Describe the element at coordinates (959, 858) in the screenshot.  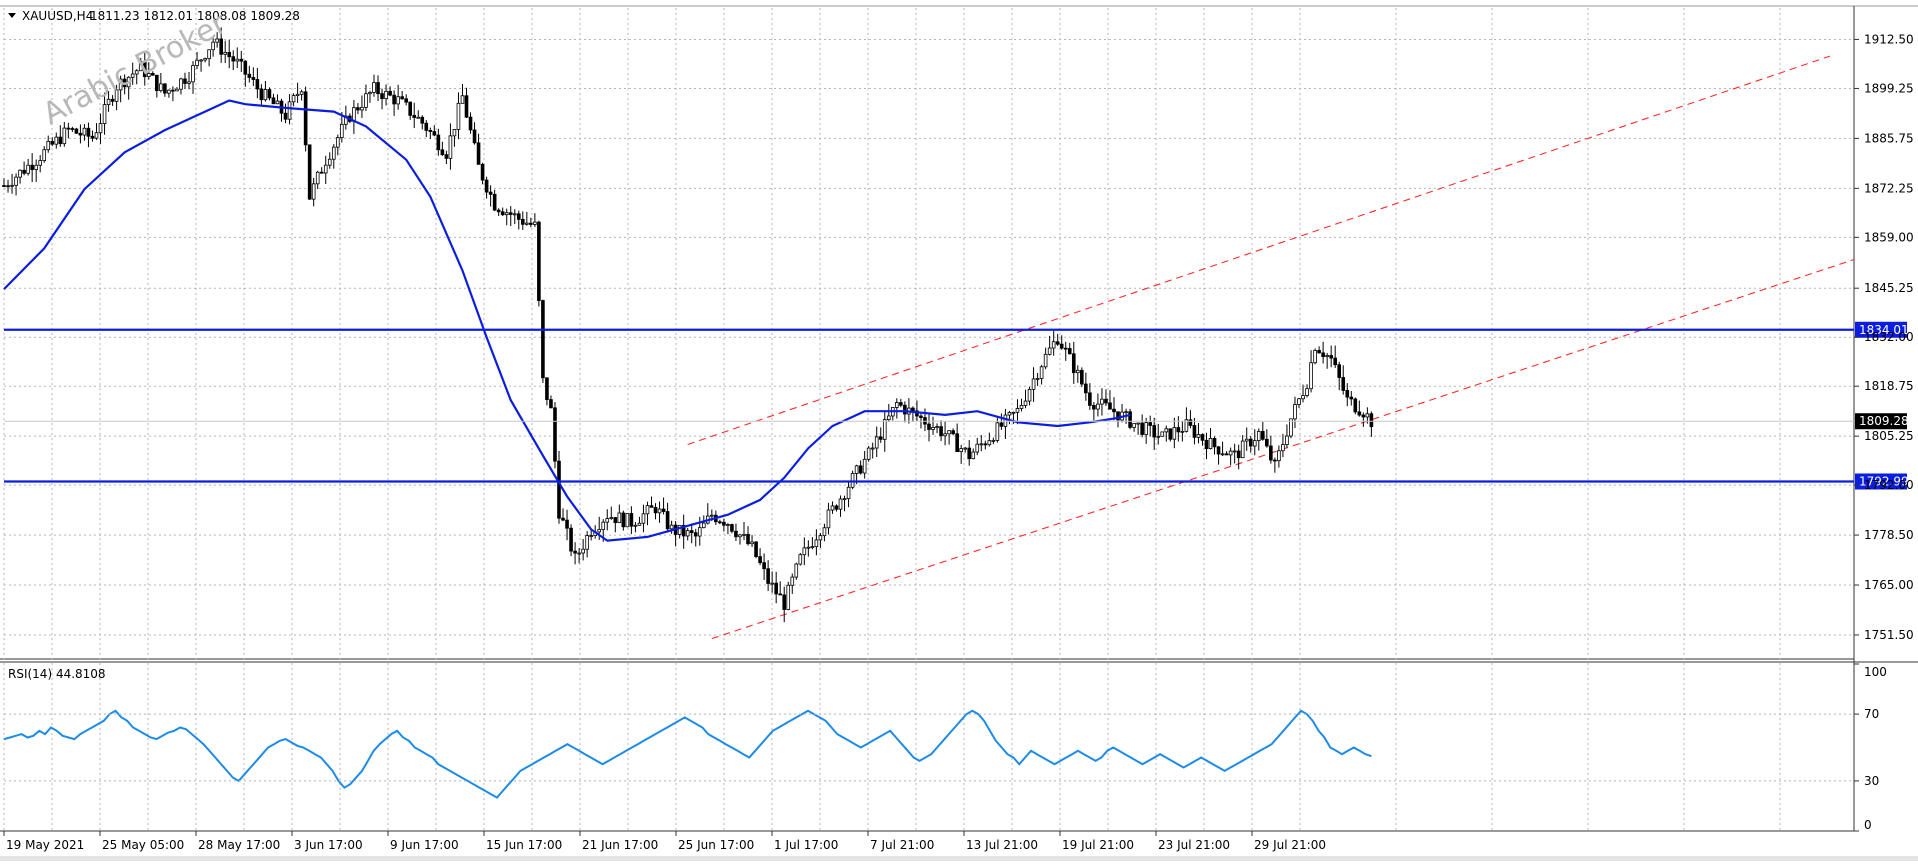
I see `horizontal-scrollbar` at that location.